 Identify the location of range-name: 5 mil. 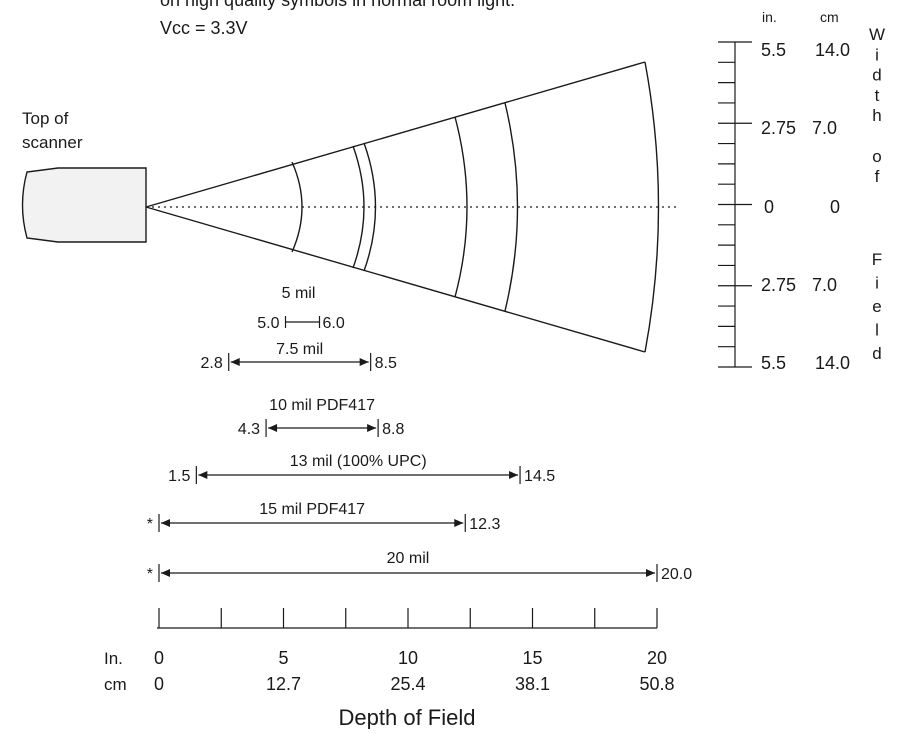
(299, 293).